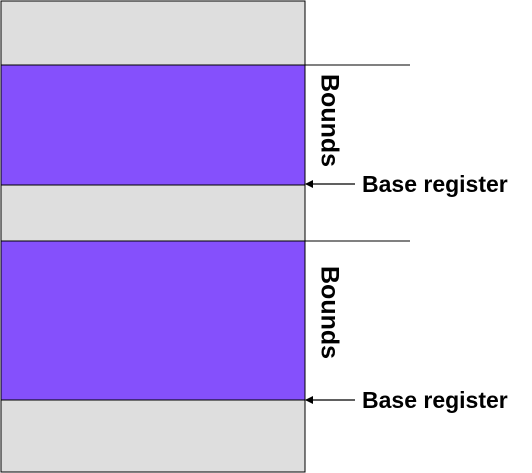  What do you see at coordinates (153, 33) in the screenshot?
I see `free-memory-block-top` at bounding box center [153, 33].